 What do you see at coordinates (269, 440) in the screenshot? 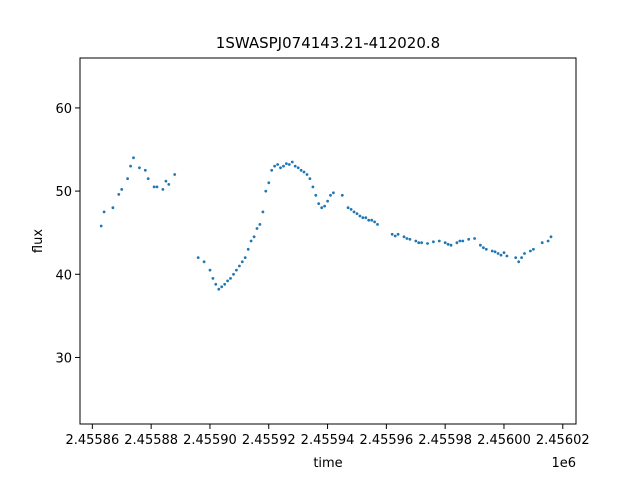
I see `x-tick-label: 2.45592` at bounding box center [269, 440].